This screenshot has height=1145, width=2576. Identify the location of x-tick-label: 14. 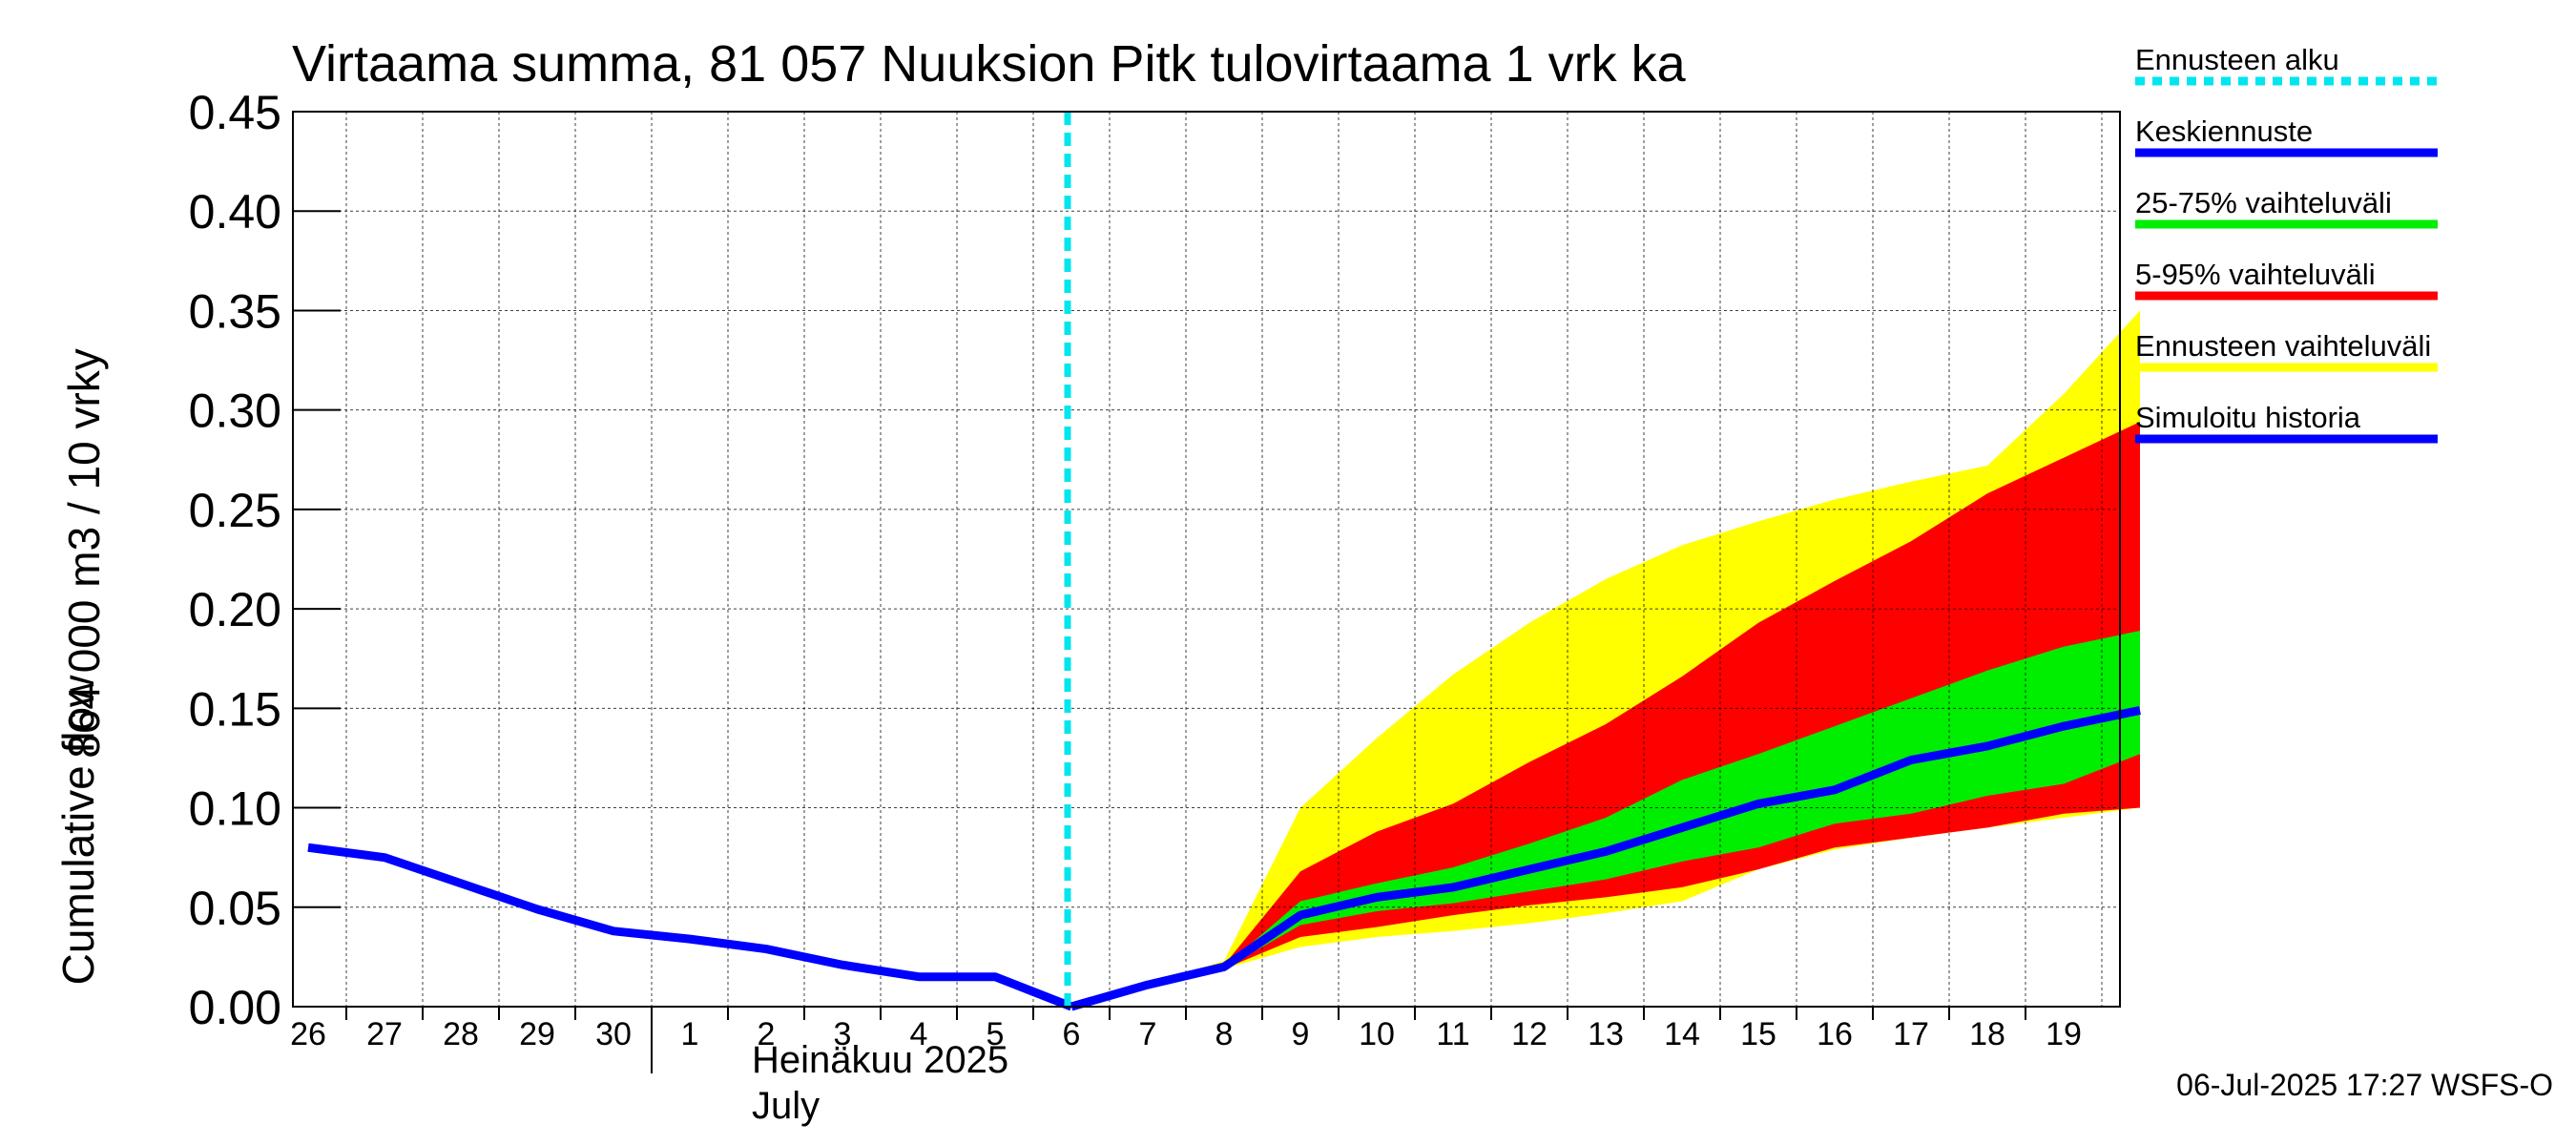
(1682, 1034).